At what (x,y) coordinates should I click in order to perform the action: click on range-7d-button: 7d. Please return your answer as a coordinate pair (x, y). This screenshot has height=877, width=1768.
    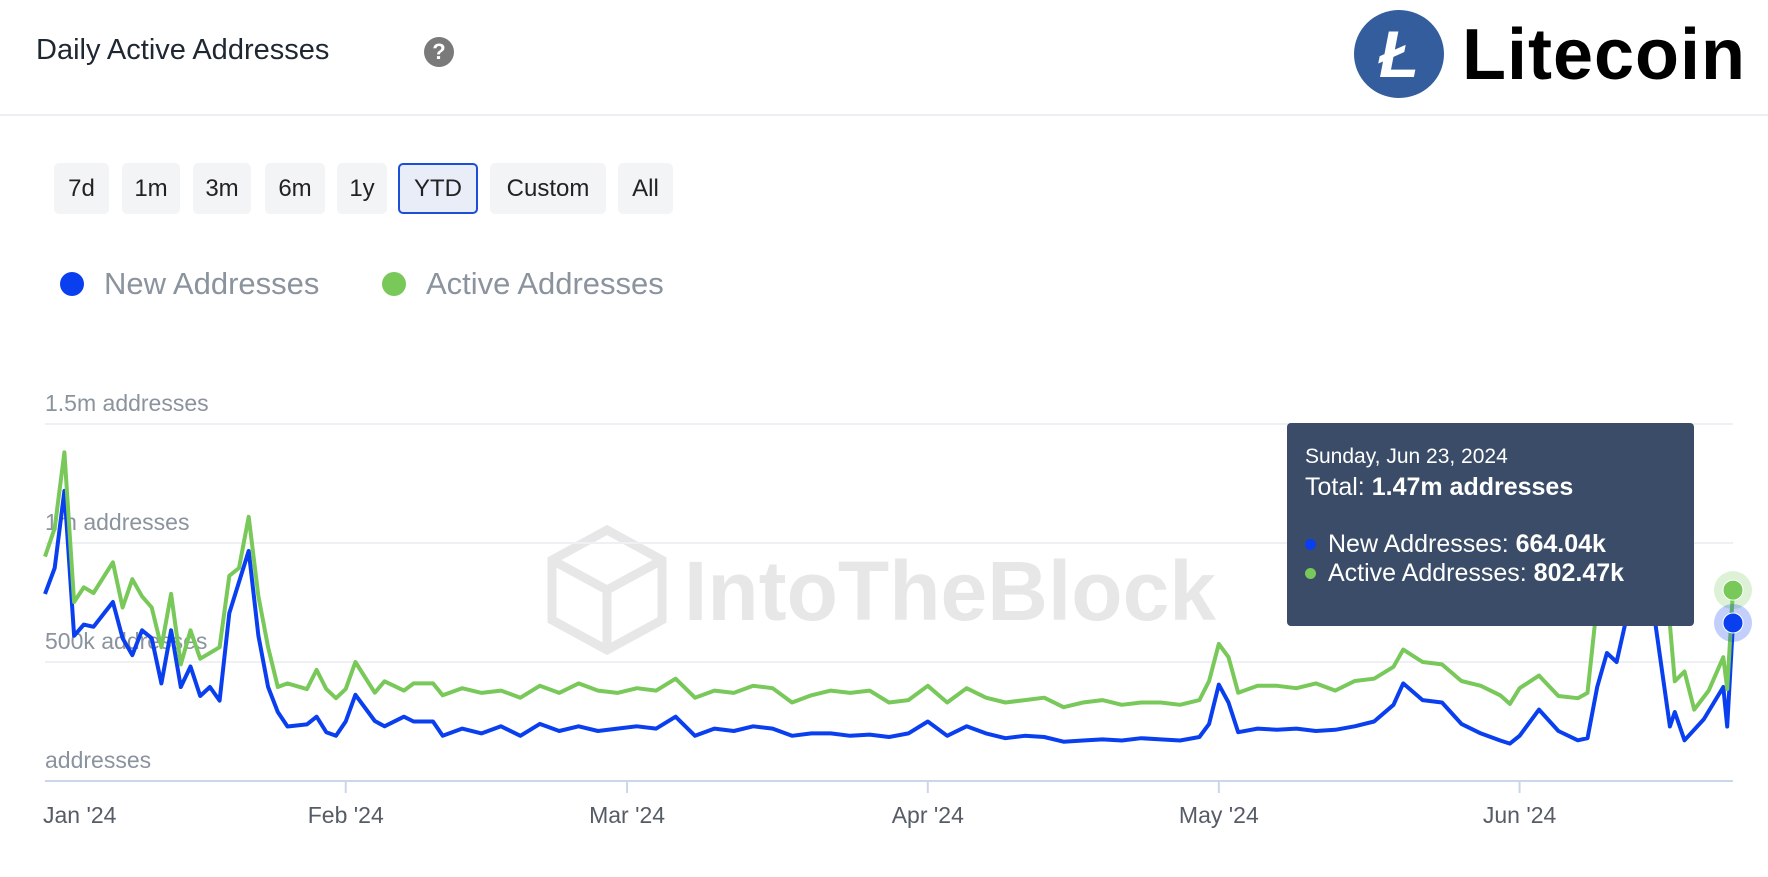
    Looking at the image, I should click on (81, 188).